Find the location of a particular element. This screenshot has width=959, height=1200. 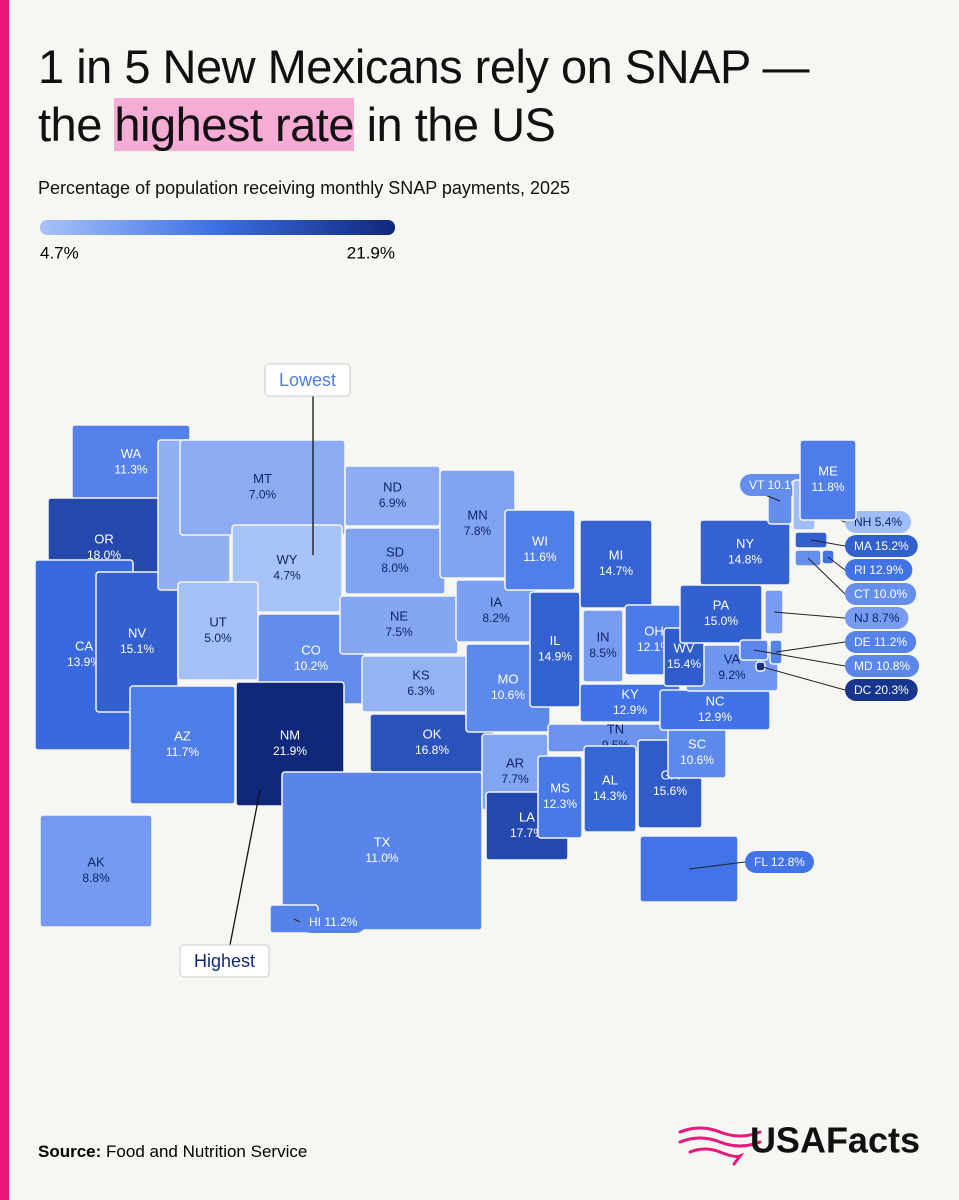

annotation-label: Highest is located at coordinates (224, 961).